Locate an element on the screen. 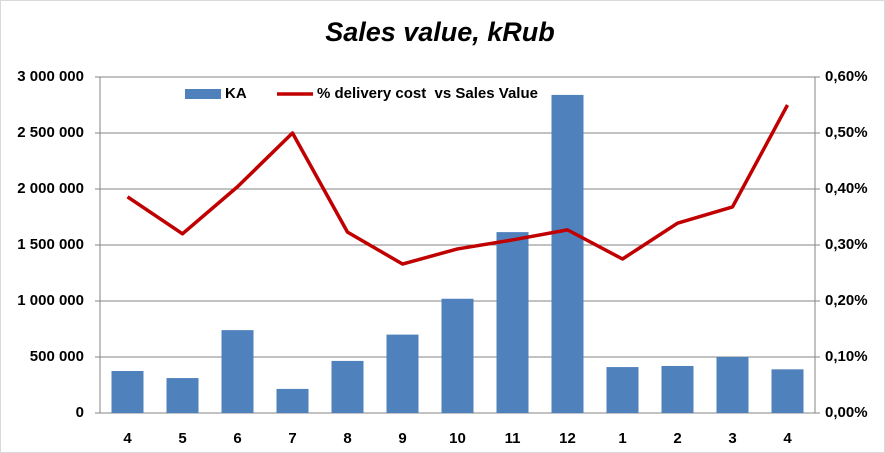  legend-swatch is located at coordinates (203, 94).